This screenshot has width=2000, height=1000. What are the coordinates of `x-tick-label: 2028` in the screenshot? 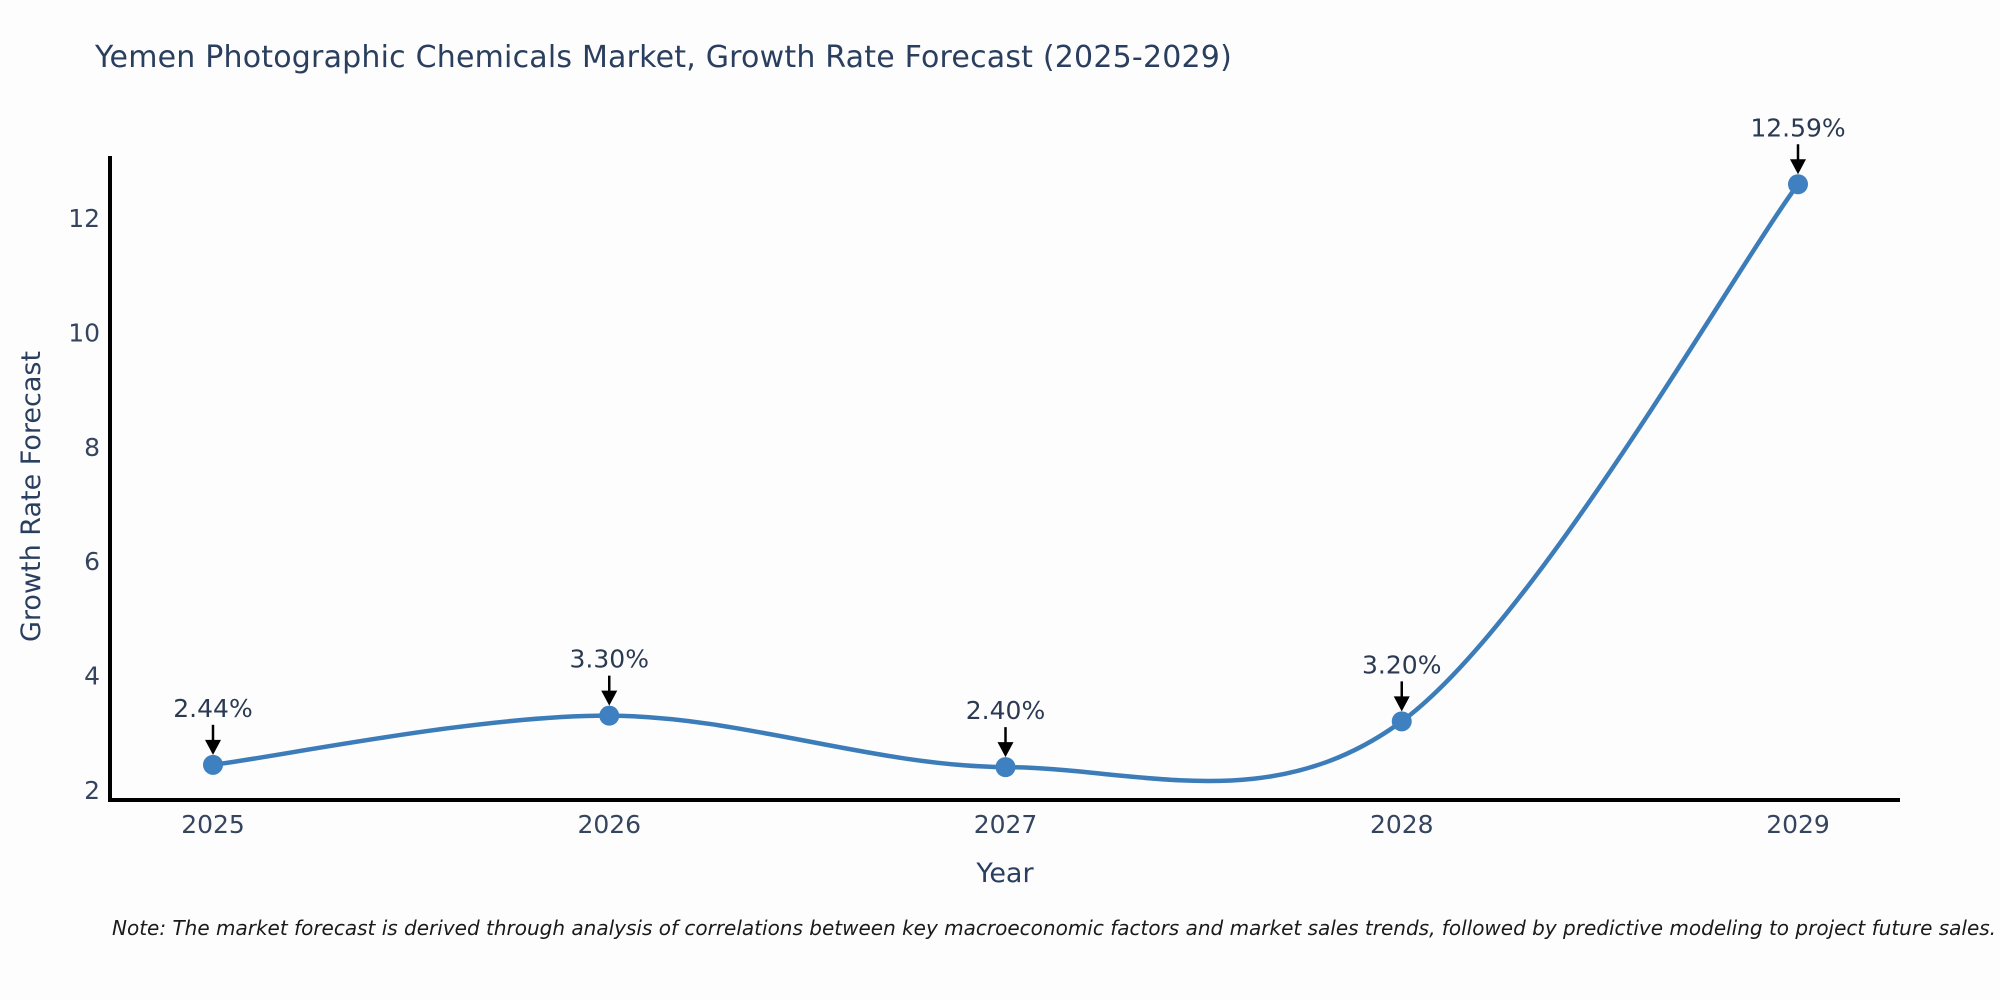 It's located at (1402, 824).